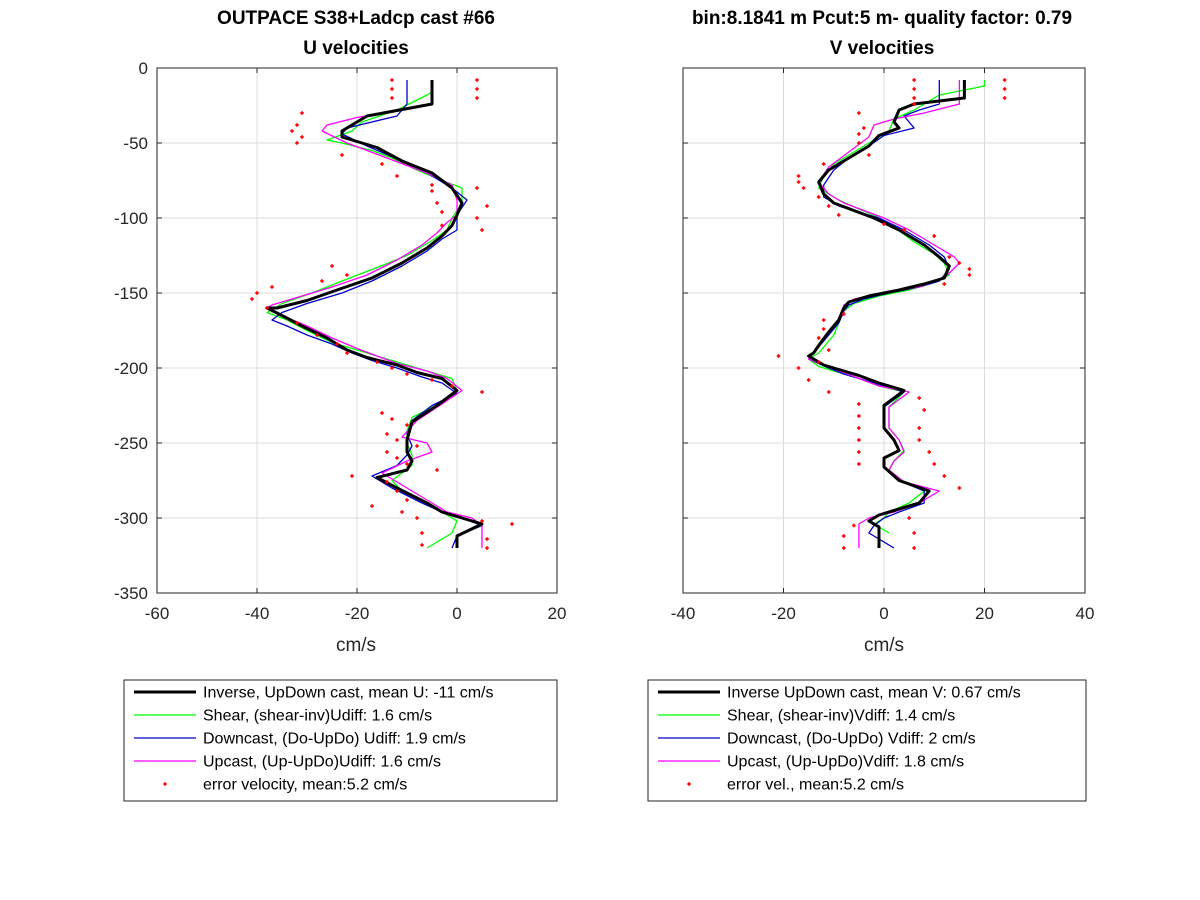 The height and width of the screenshot is (900, 1200). I want to click on u-legend-item: Inverse, UpDown cast, mean U: -11 cm/s, so click(313, 693).